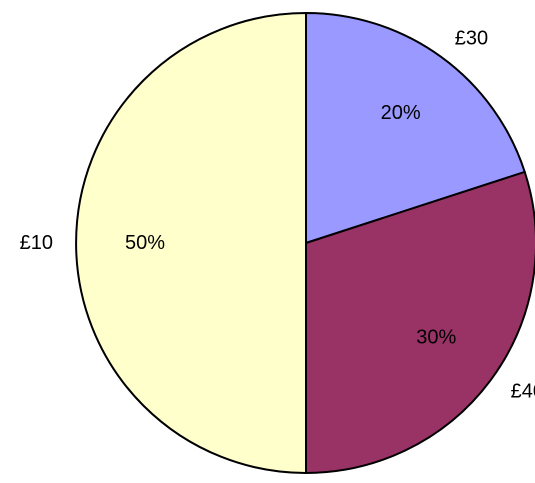 Image resolution: width=535 pixels, height=483 pixels. What do you see at coordinates (145, 243) in the screenshot?
I see `slice-percent-label: 50%` at bounding box center [145, 243].